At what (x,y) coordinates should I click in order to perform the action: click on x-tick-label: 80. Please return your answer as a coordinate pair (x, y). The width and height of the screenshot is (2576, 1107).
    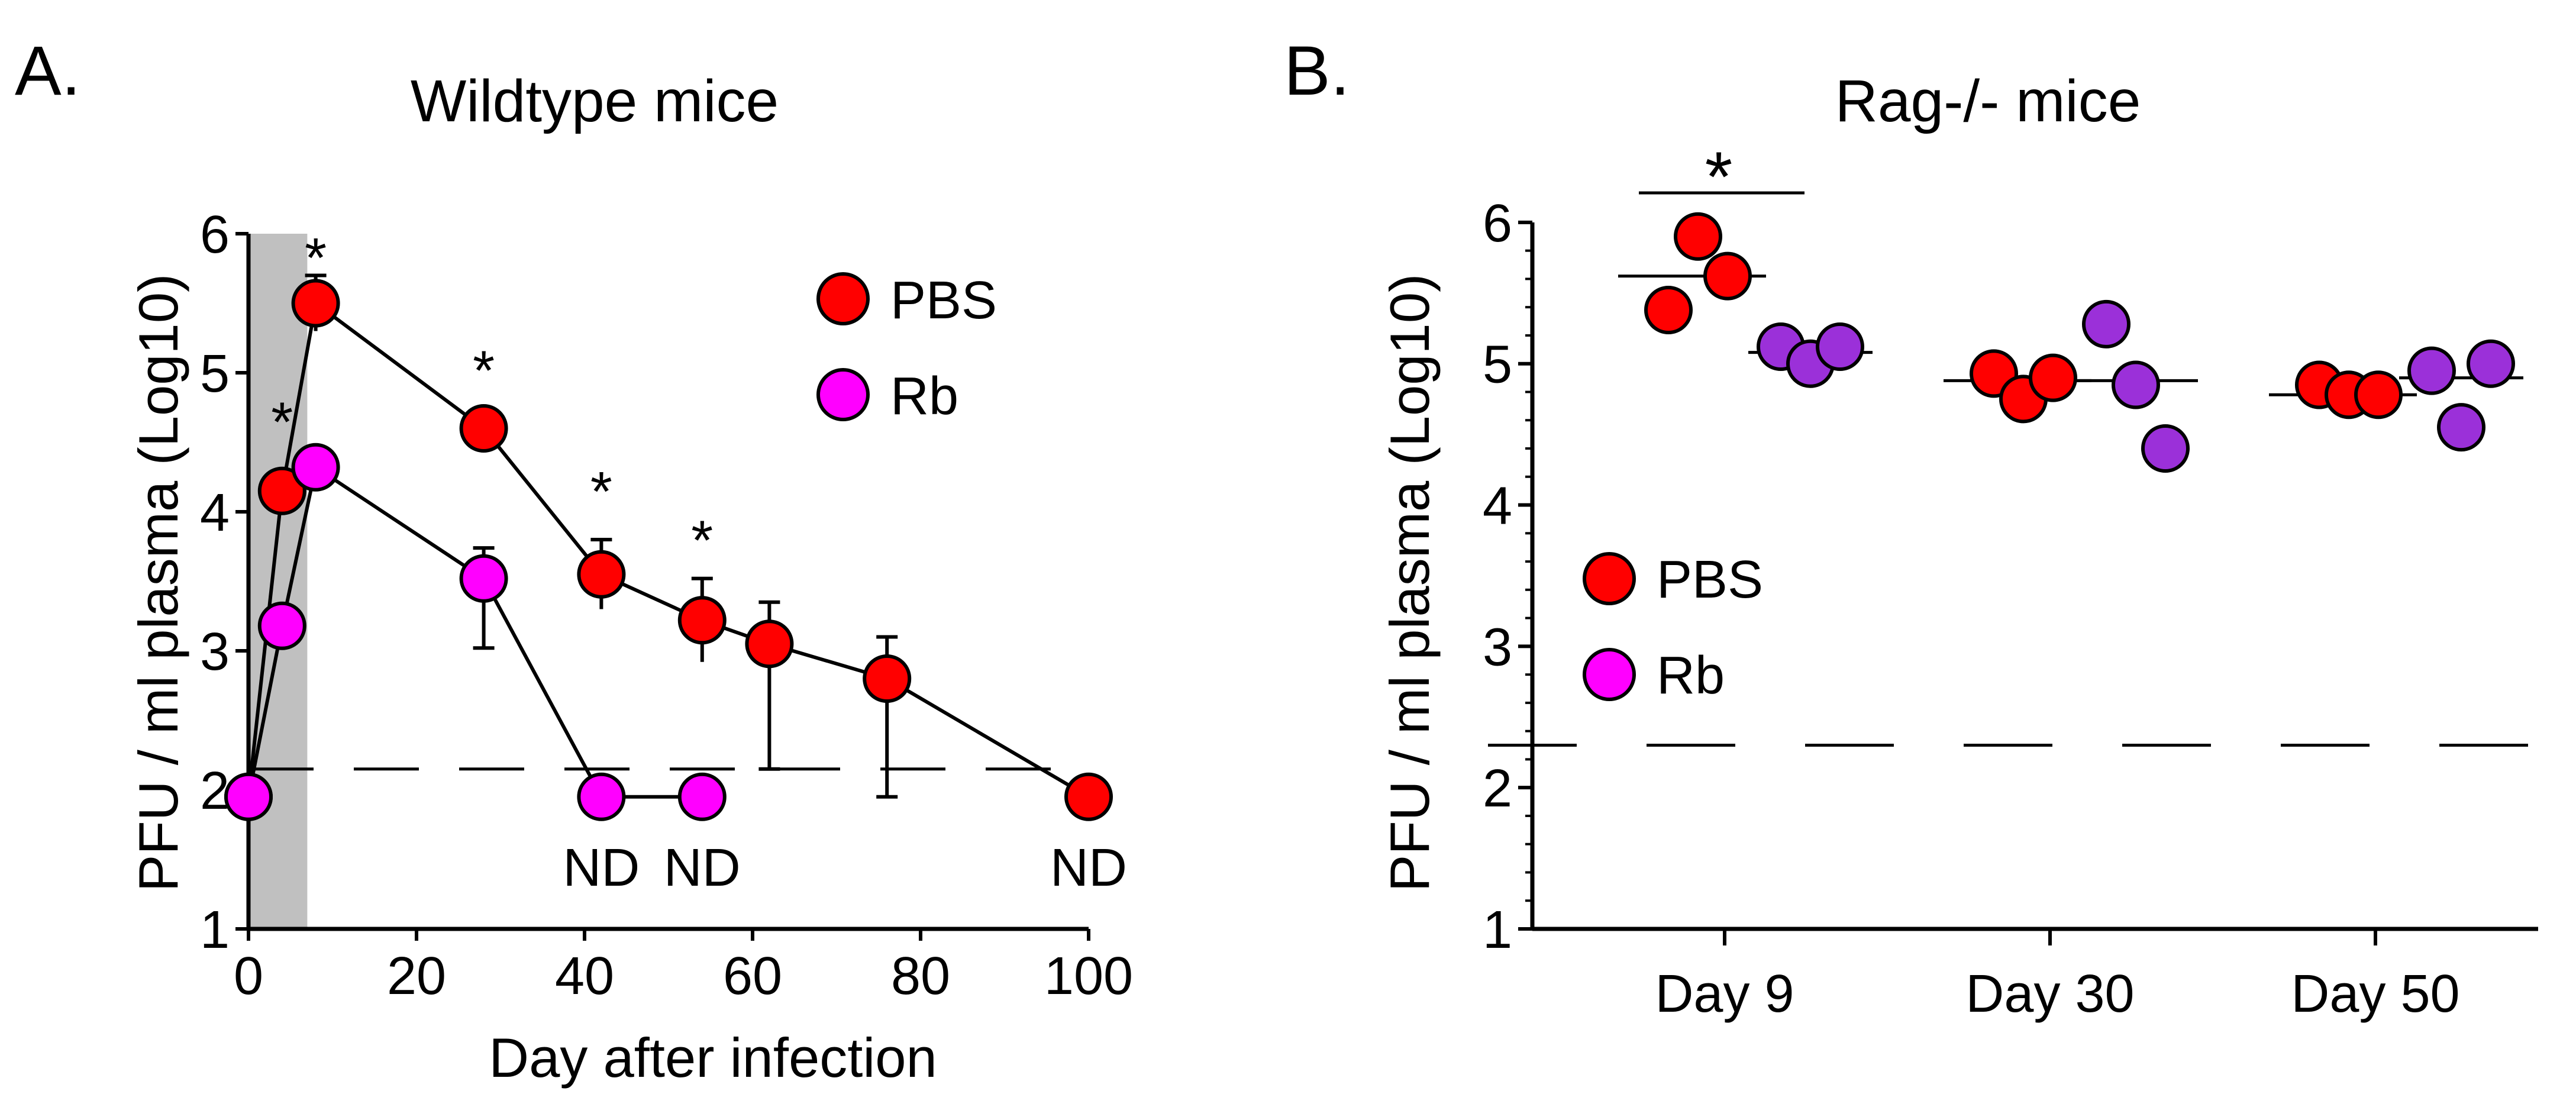
    Looking at the image, I should click on (920, 977).